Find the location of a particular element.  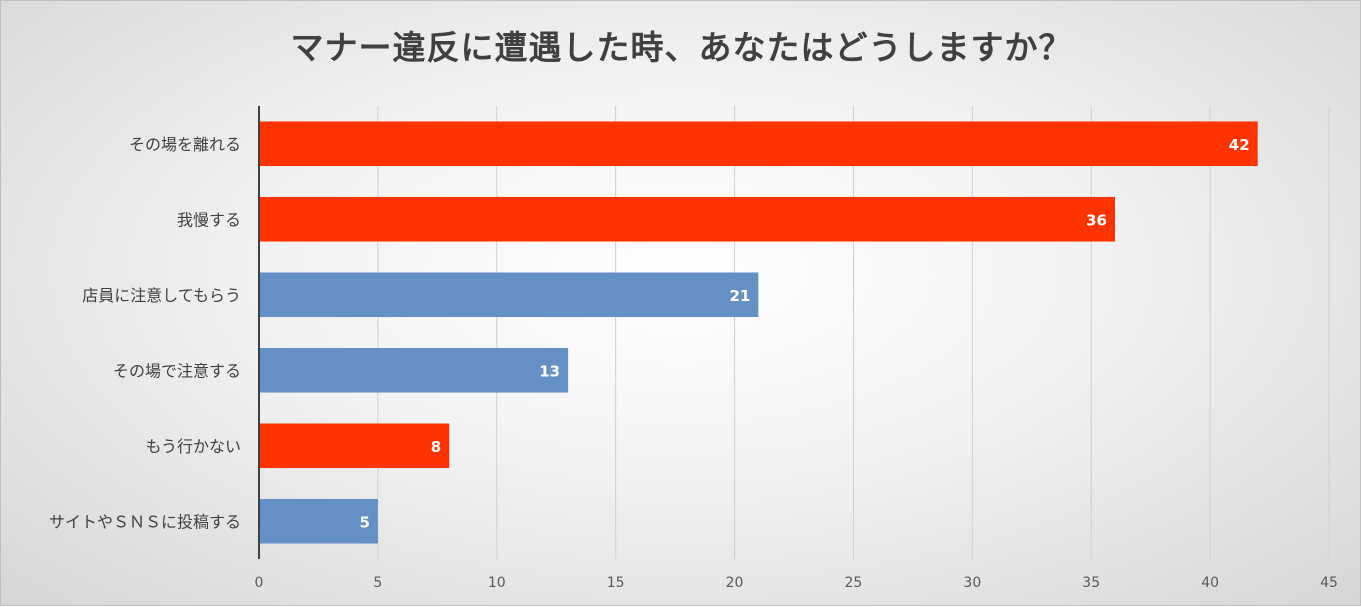

x-tick-label: 25 is located at coordinates (854, 583).